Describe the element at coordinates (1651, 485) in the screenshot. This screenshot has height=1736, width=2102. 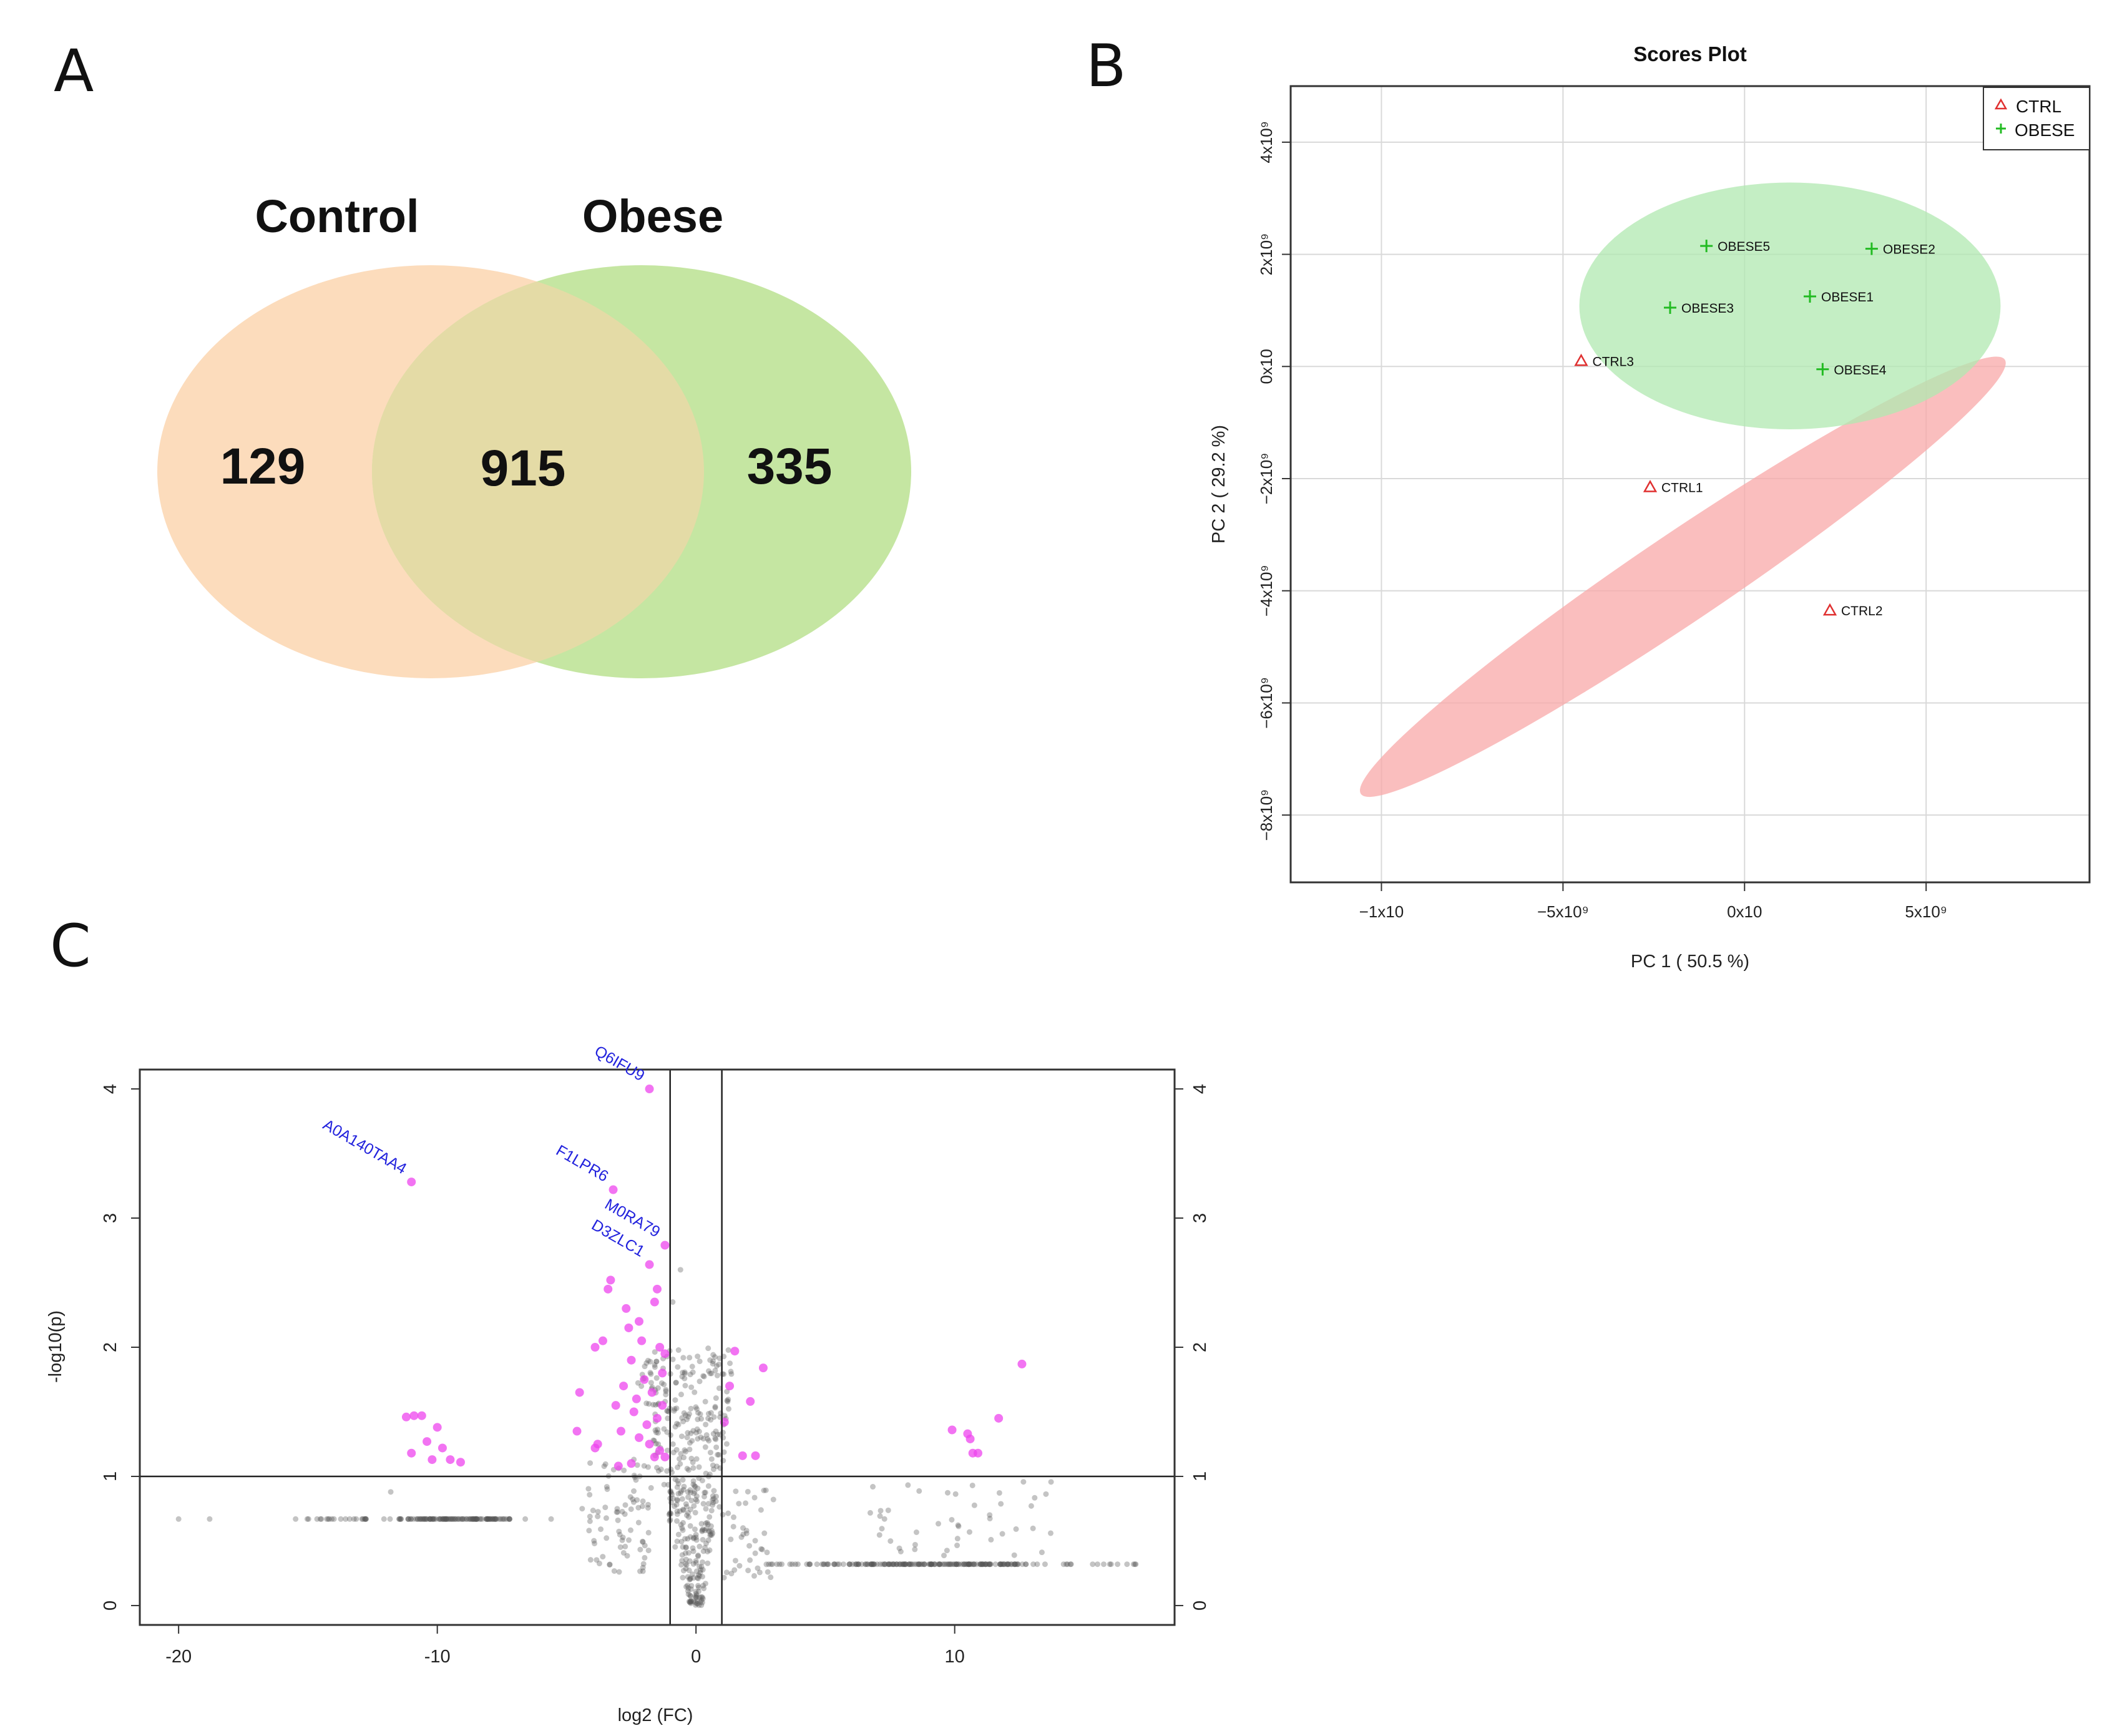
I see `pca-point-ctrl` at that location.